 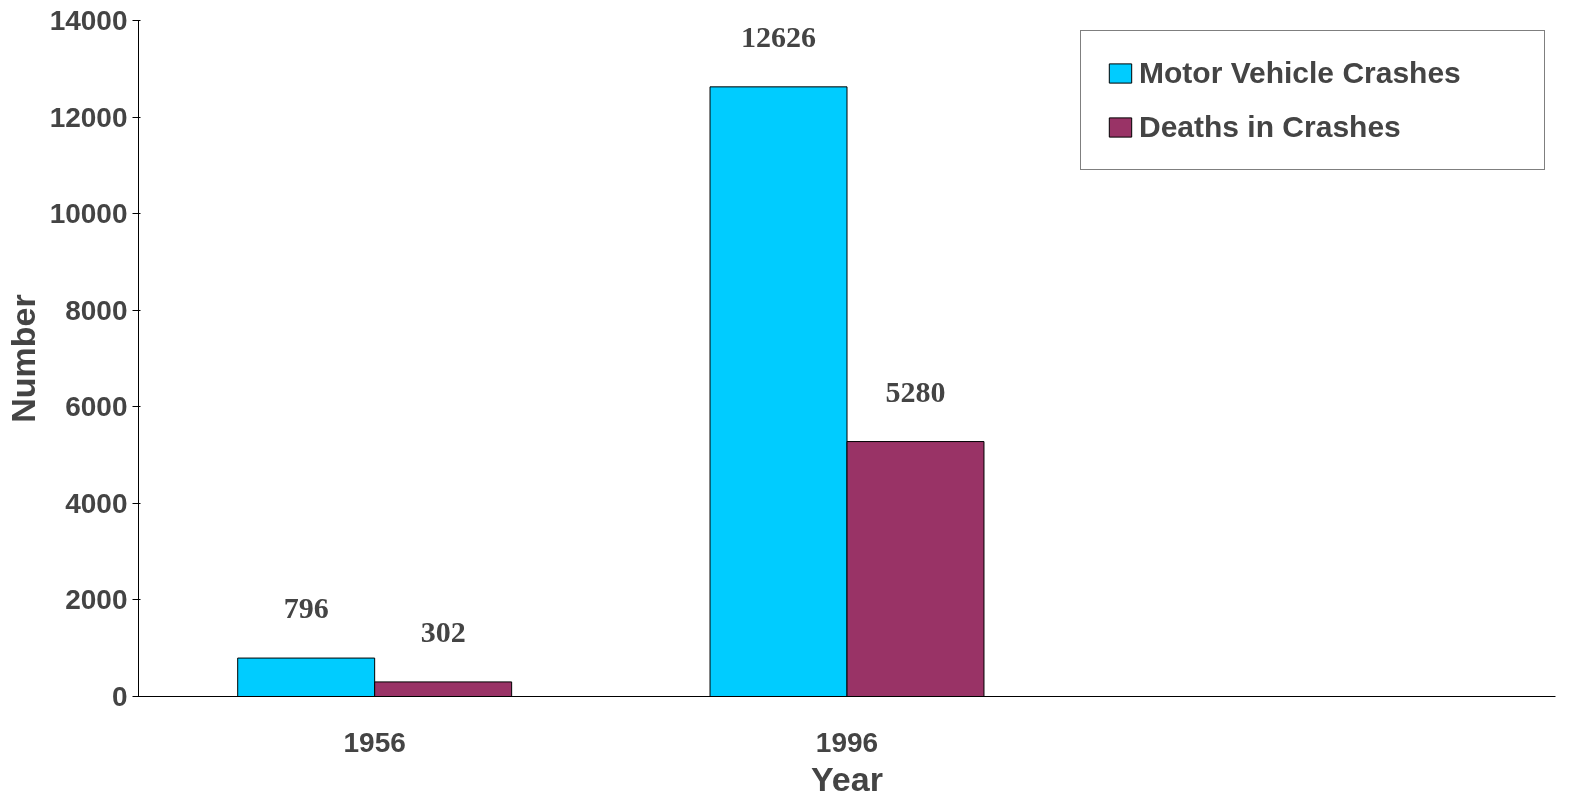 I want to click on y-axis-title: Number, so click(x=22, y=358).